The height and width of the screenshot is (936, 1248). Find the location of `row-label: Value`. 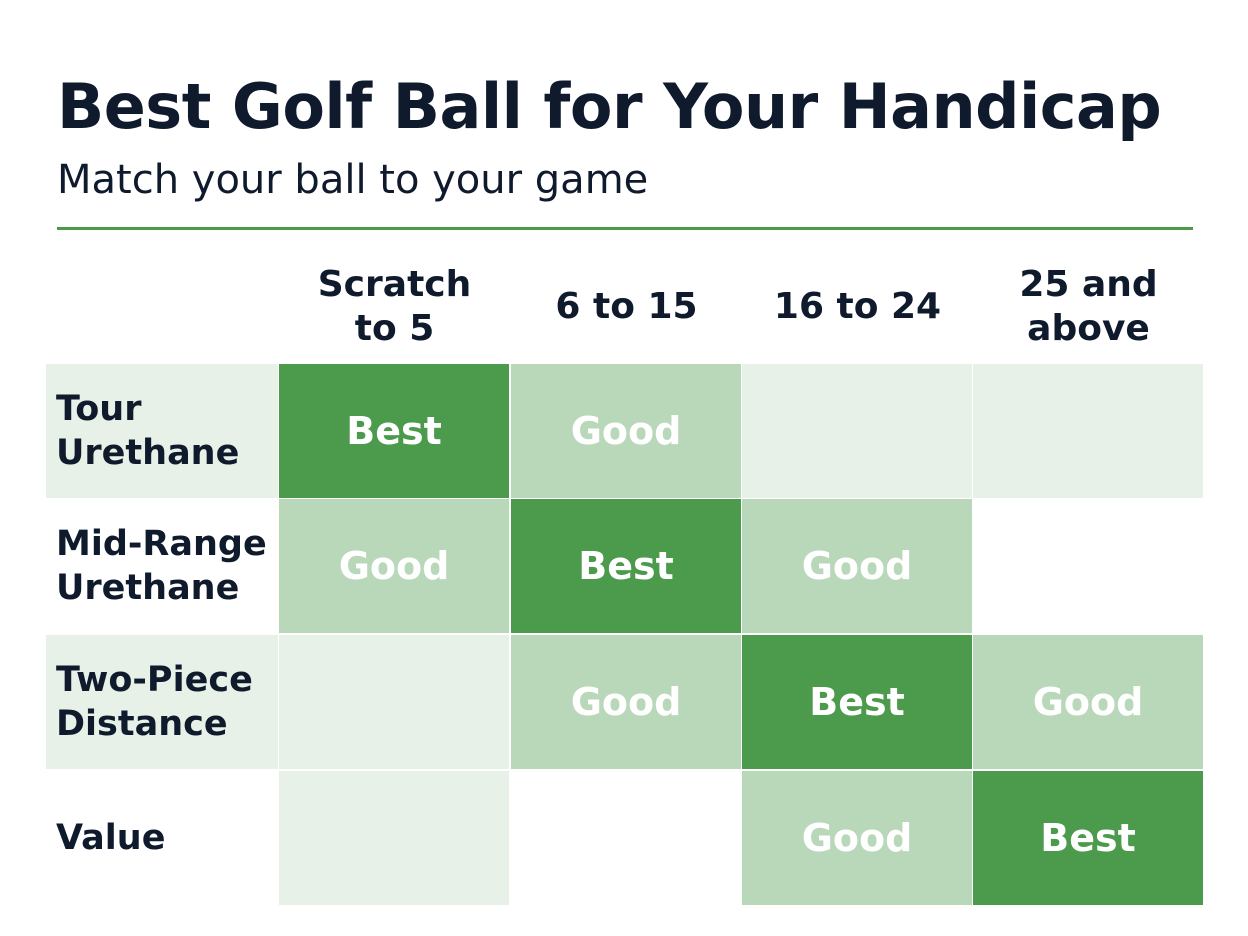

row-label: Value is located at coordinates (162, 838).